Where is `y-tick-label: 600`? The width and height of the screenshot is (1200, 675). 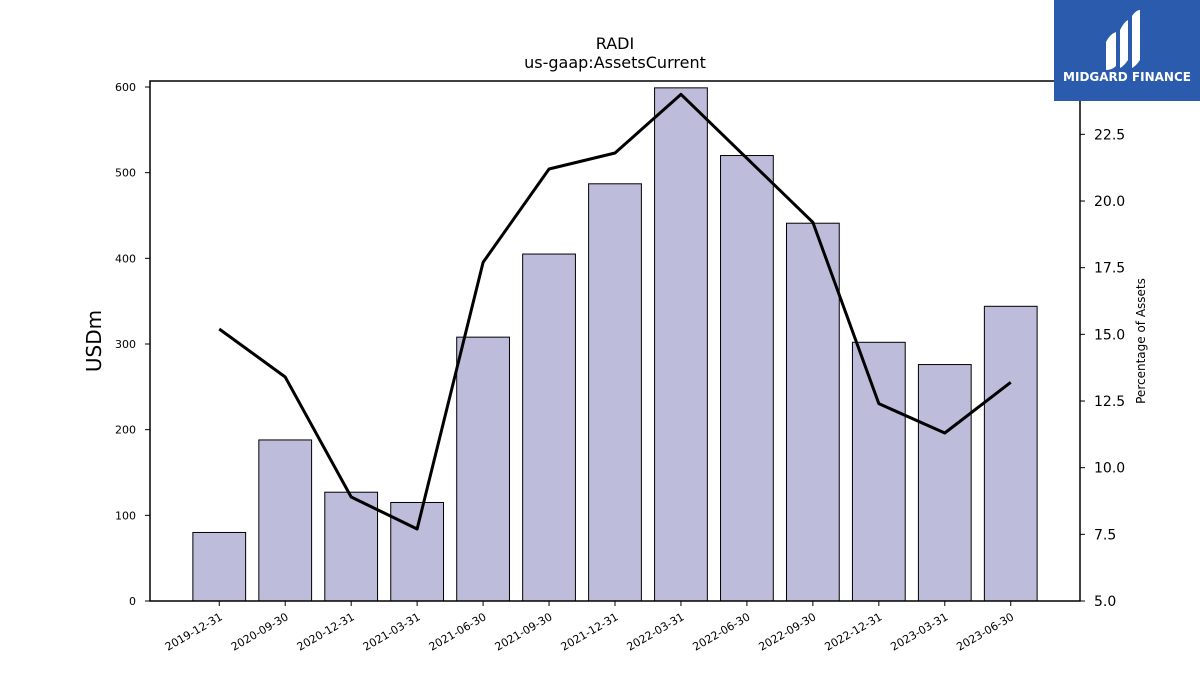 y-tick-label: 600 is located at coordinates (125, 87).